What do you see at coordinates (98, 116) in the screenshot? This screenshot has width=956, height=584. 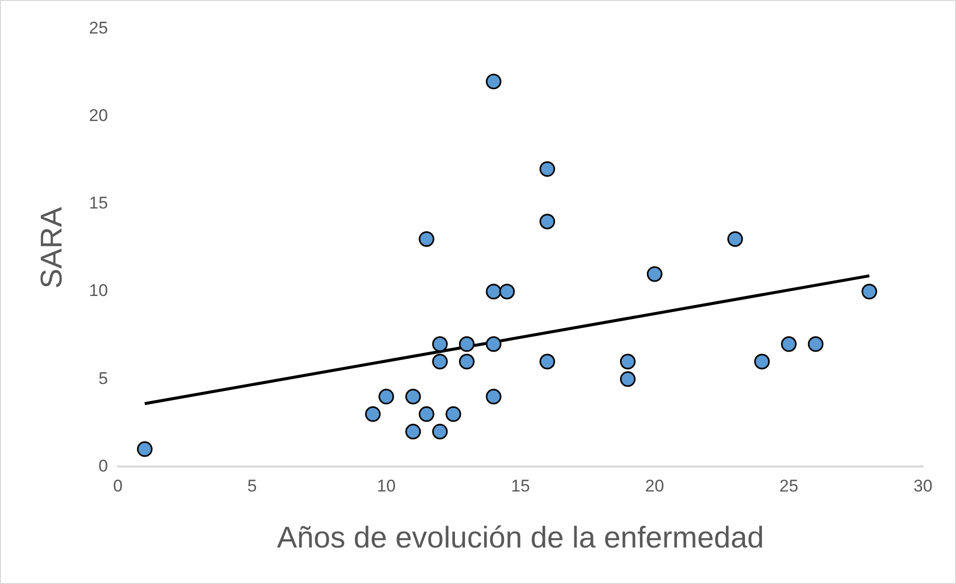 I see `y-tick-label: 20` at bounding box center [98, 116].